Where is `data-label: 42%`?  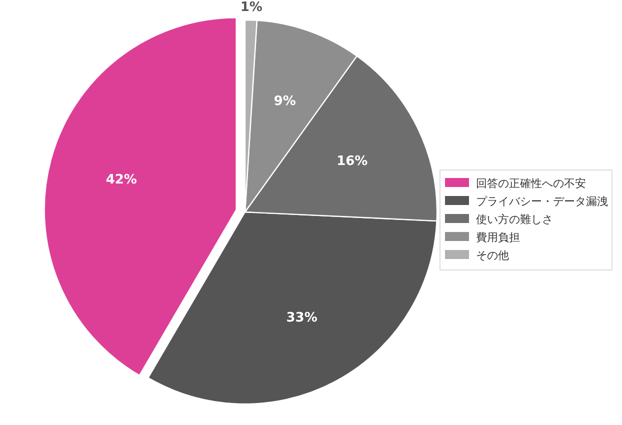 data-label: 42% is located at coordinates (121, 180).